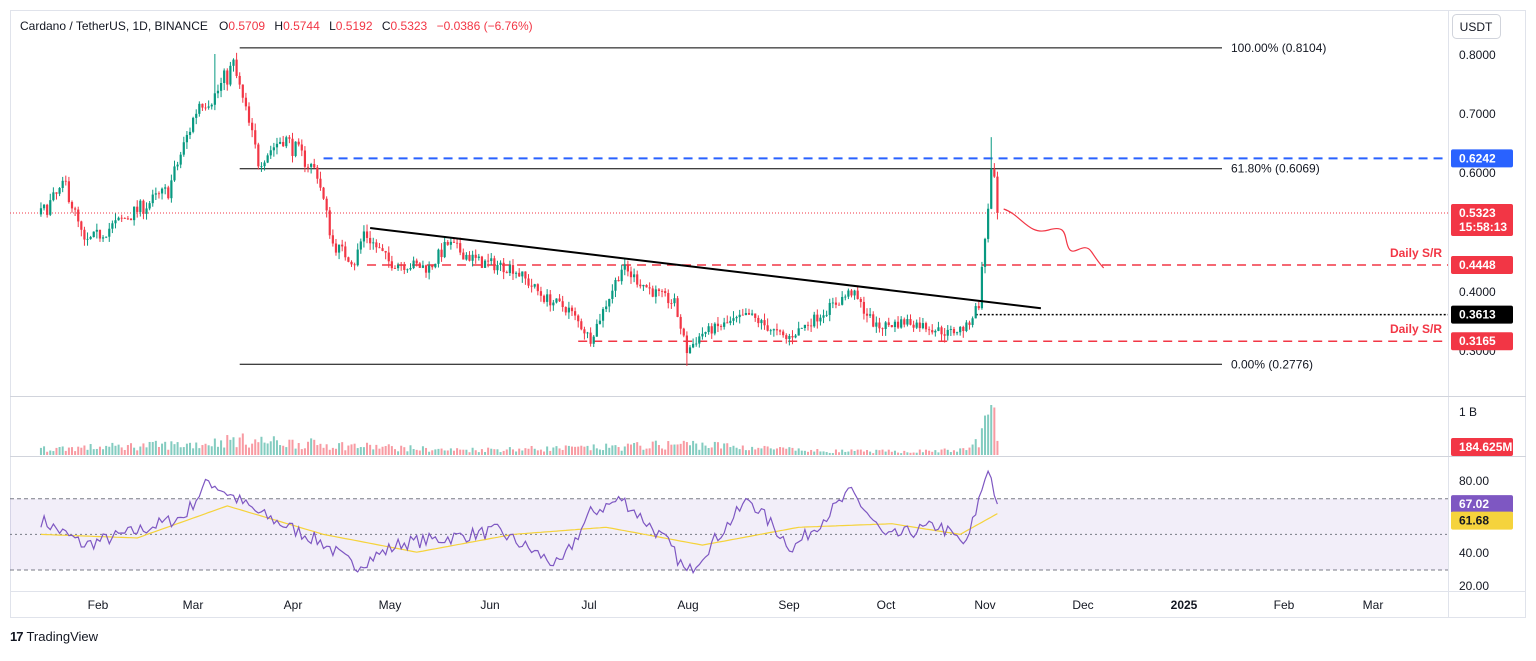  I want to click on descending-trendline, so click(706, 268).